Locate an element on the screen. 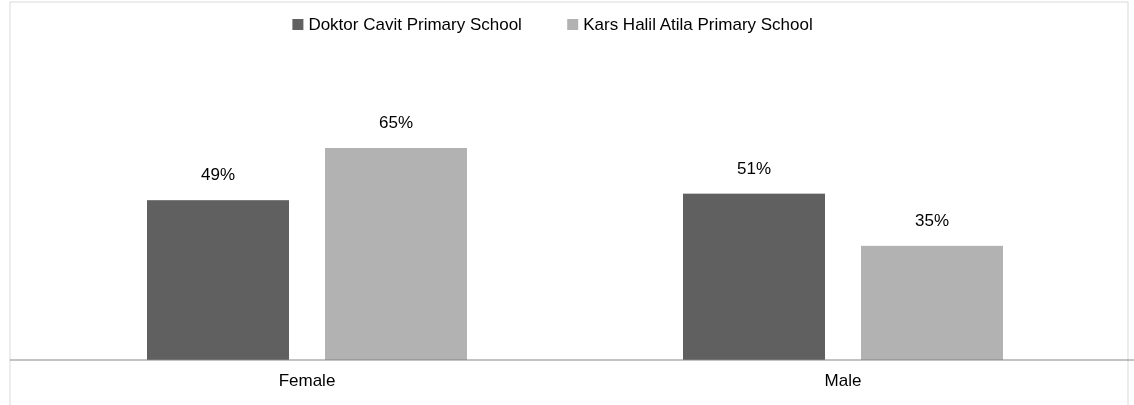  legend-label: Doktor Cavit Primary School is located at coordinates (415, 24).